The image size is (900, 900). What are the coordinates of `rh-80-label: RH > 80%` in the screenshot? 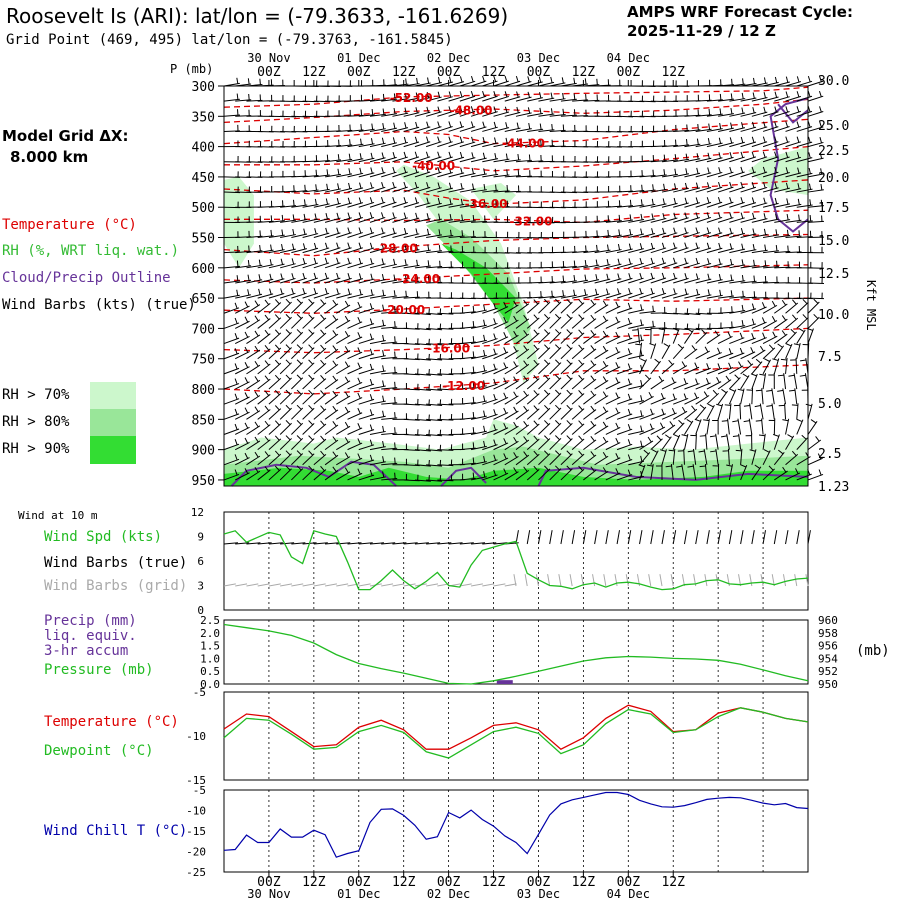 It's located at (36, 422).